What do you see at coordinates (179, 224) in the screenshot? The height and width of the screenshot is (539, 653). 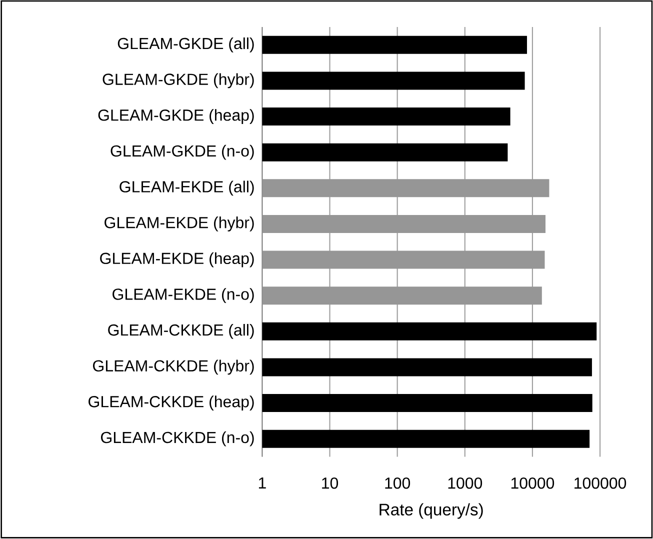 I see `y-tick-label: GLEAM-EKDE (hybr)` at bounding box center [179, 224].